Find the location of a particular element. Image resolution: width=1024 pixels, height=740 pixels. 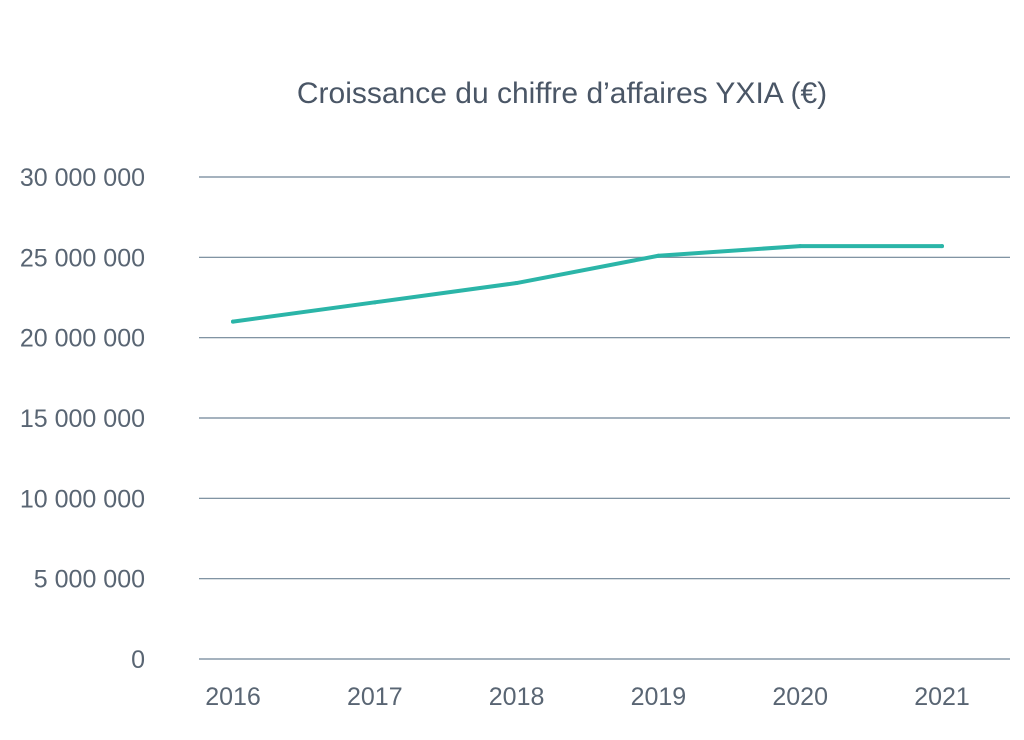

y-tick-label: 15 000 000 is located at coordinates (82, 419).